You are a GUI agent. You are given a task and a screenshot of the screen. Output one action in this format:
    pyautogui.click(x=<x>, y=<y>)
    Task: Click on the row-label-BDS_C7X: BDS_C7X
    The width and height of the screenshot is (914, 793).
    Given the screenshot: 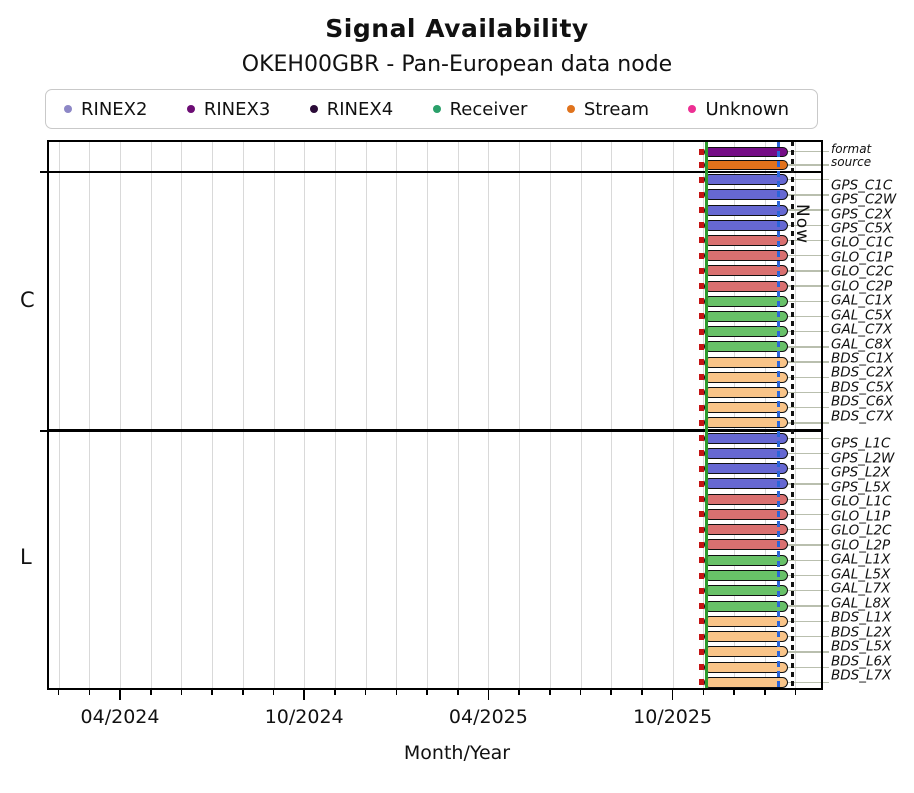 What is the action you would take?
    pyautogui.click(x=862, y=416)
    